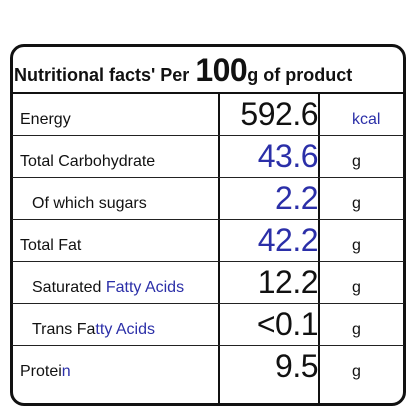  I want to click on label-part-blue: n, so click(66, 371).